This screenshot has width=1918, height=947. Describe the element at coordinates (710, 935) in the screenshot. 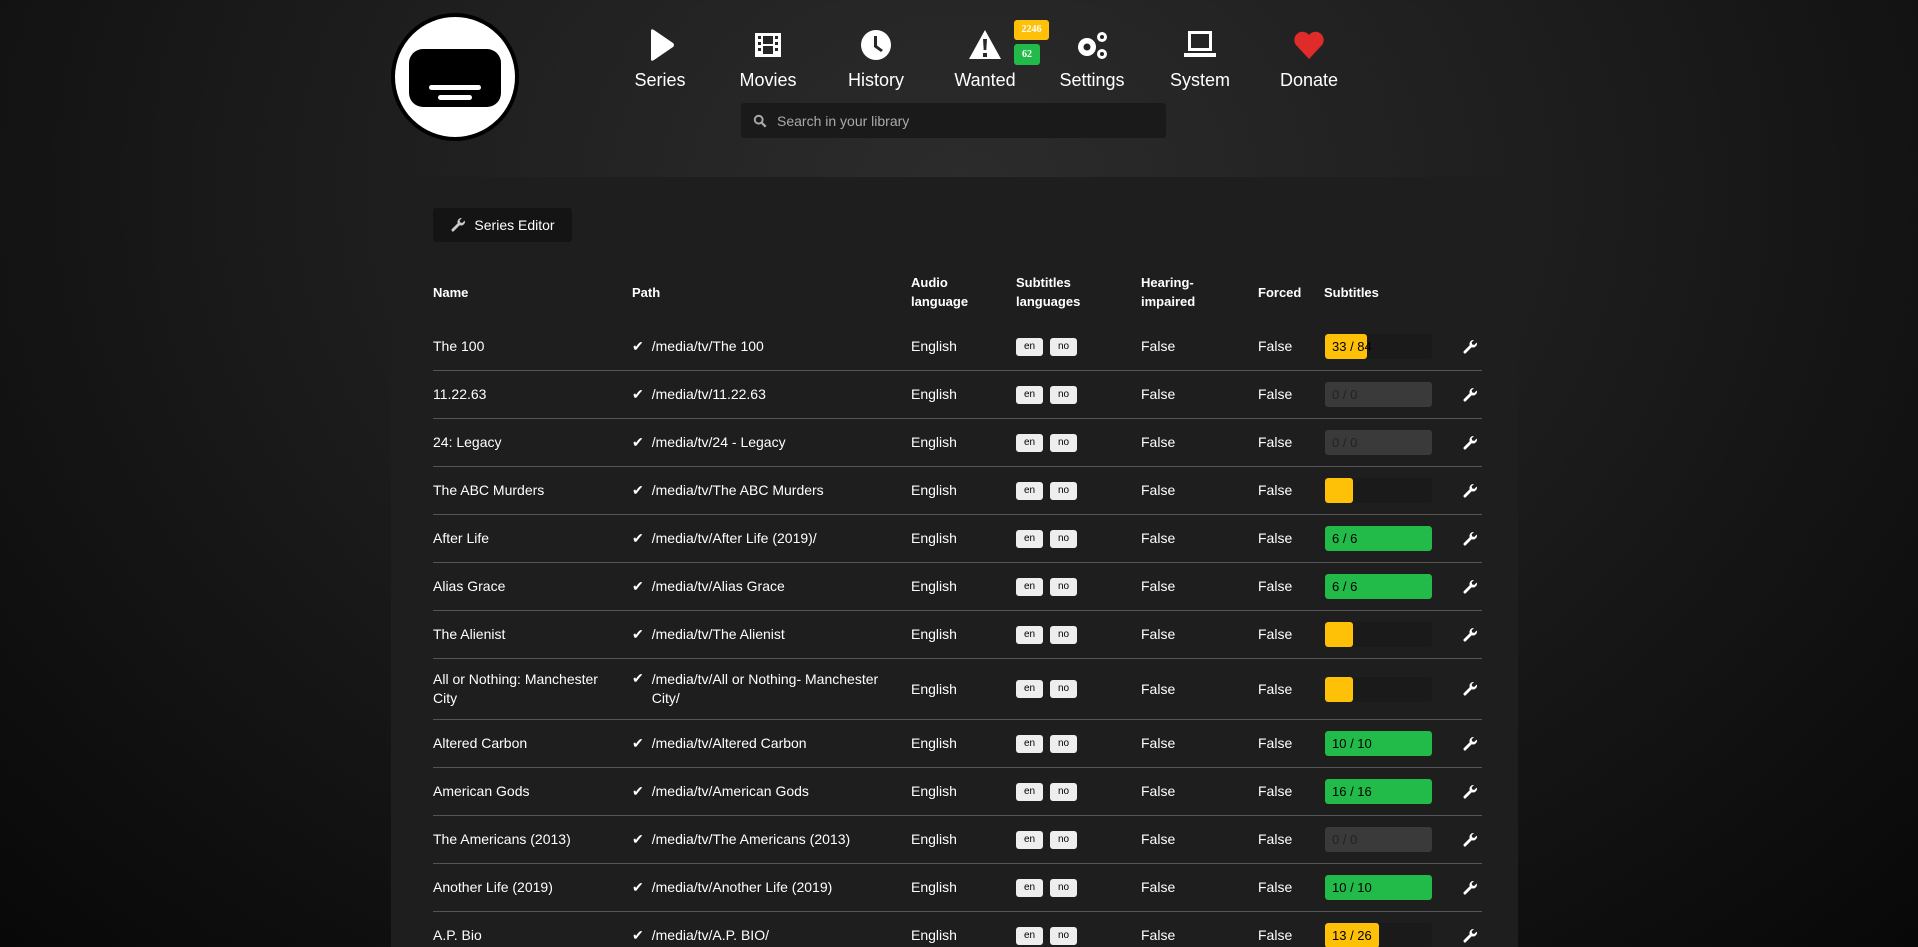

I see `series-path: /media/tv/A.P. BIO/` at that location.